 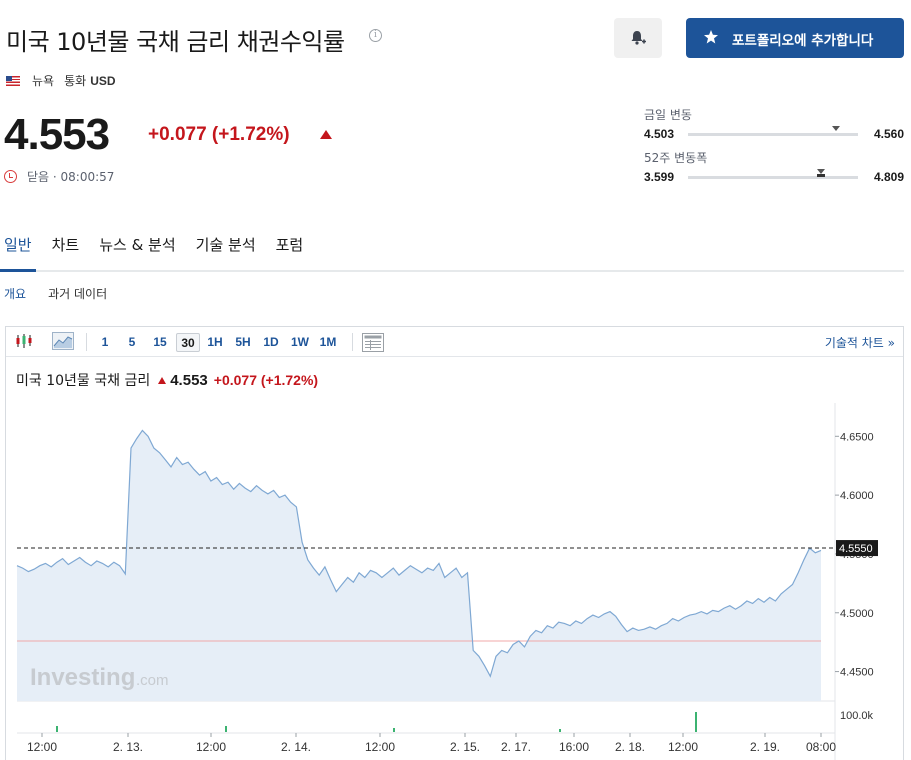 I want to click on current-price-badge, so click(x=857, y=548).